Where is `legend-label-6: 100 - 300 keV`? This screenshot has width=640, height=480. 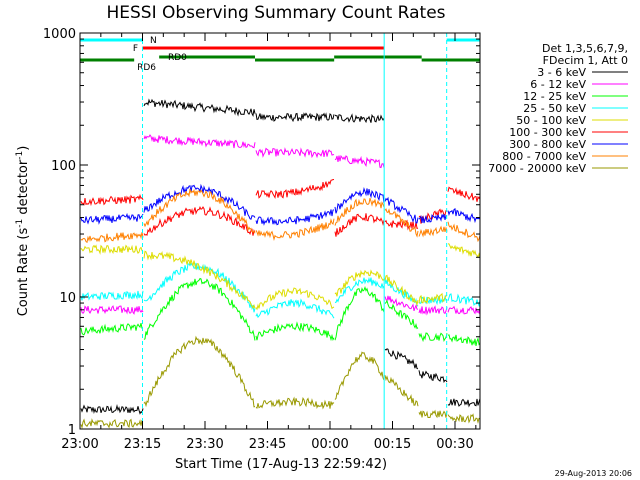 legend-label-6: 100 - 300 keV is located at coordinates (547, 132).